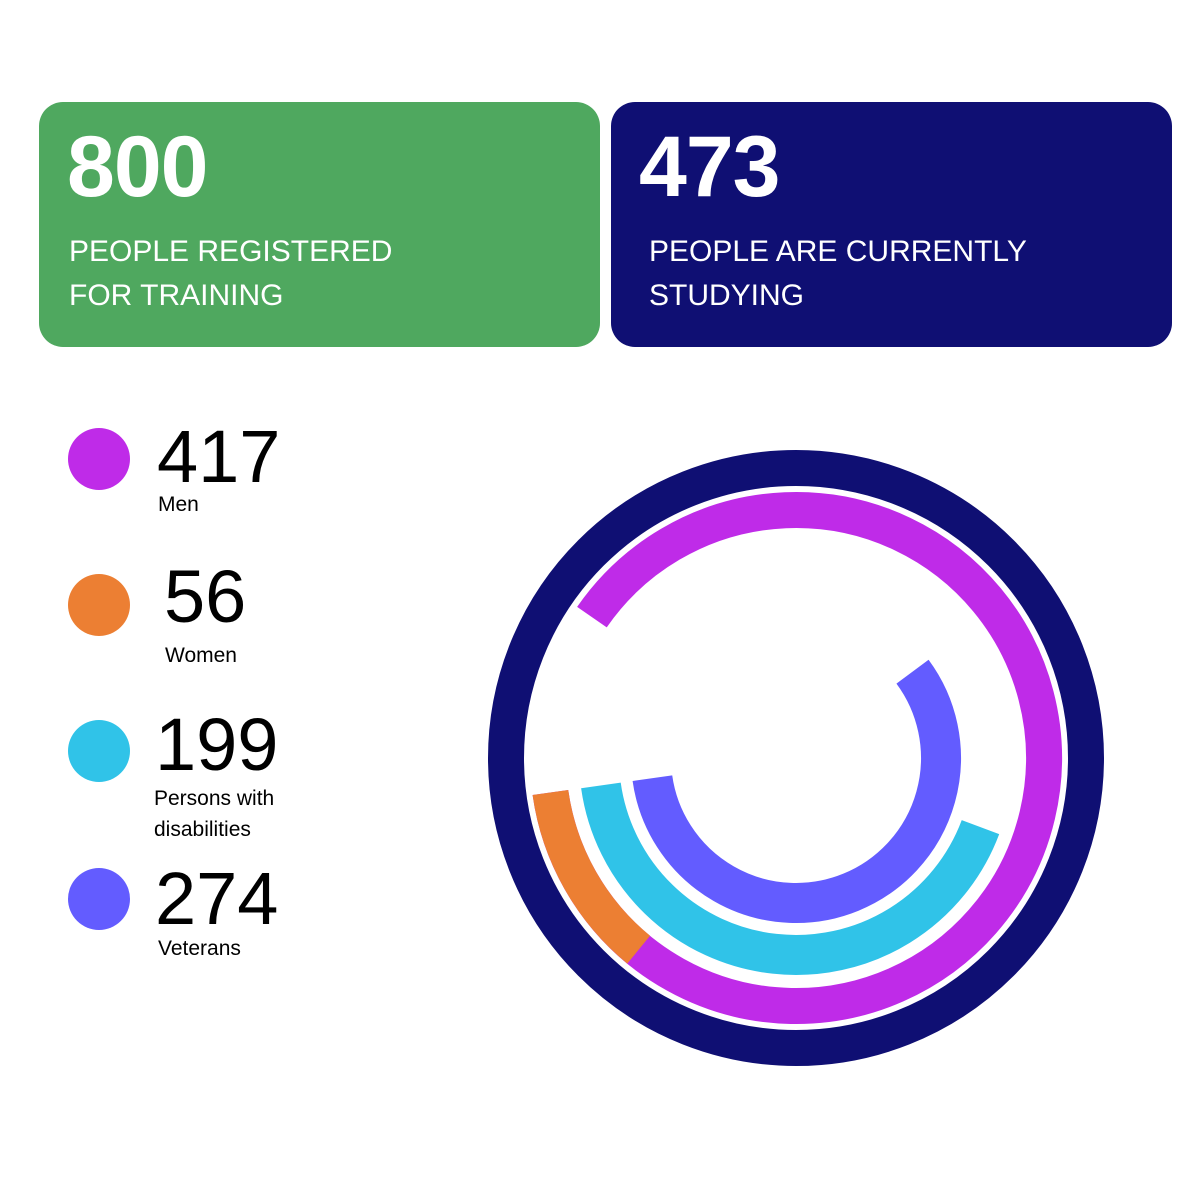 This screenshot has height=1200, width=1200. I want to click on legend-value-men: 417, so click(219, 456).